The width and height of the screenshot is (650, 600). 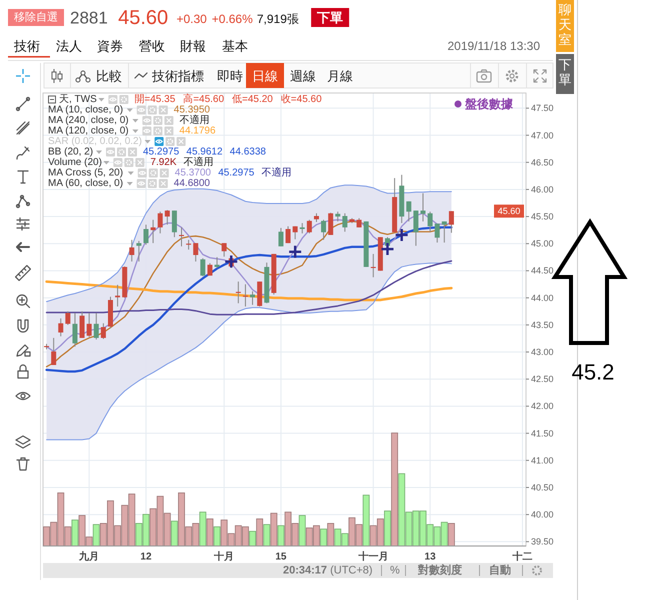 I want to click on y-tick-label: 41.50, so click(x=542, y=433).